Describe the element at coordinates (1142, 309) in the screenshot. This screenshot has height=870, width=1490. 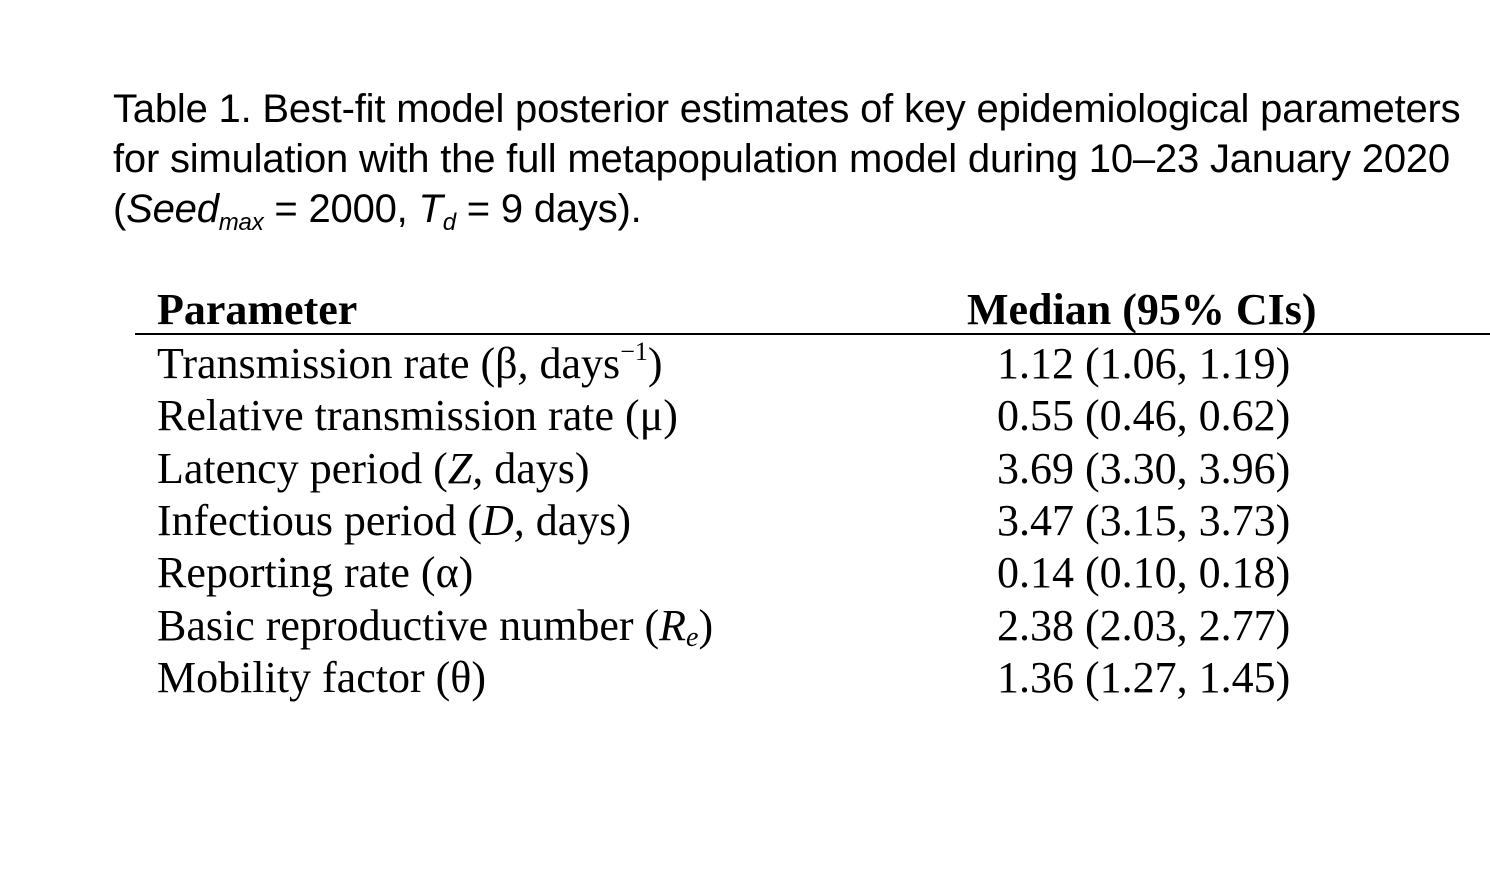
I see `header-median: Median (95% CIs)` at that location.